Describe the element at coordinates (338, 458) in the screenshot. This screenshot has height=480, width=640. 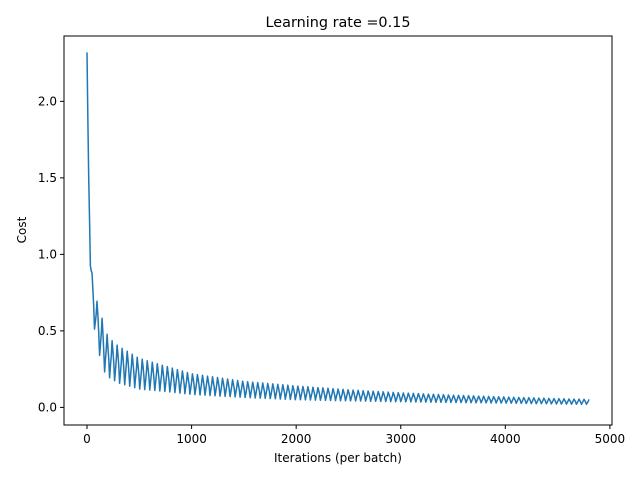
I see `x-axis-label: Iterations (per batch)` at that location.